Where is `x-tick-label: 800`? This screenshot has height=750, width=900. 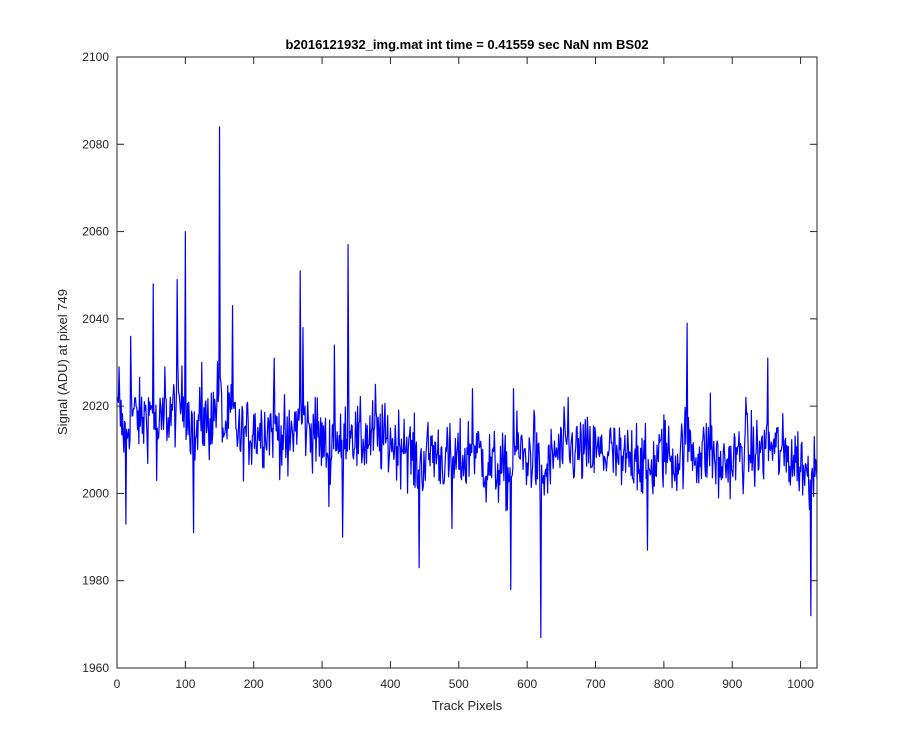 x-tick-label: 800 is located at coordinates (664, 684).